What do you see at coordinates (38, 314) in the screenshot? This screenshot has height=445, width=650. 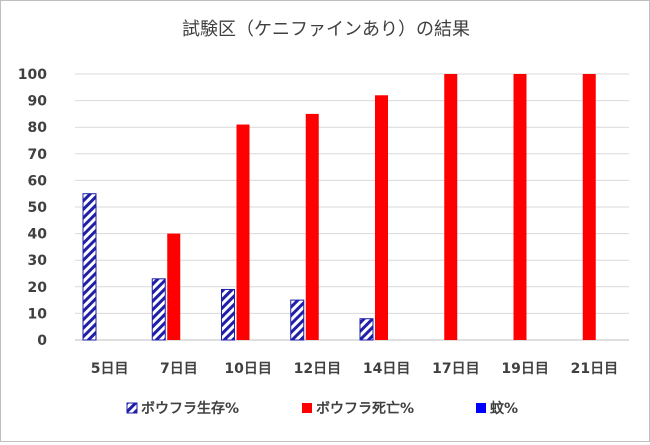 I see `y-tick-label: 10` at bounding box center [38, 314].